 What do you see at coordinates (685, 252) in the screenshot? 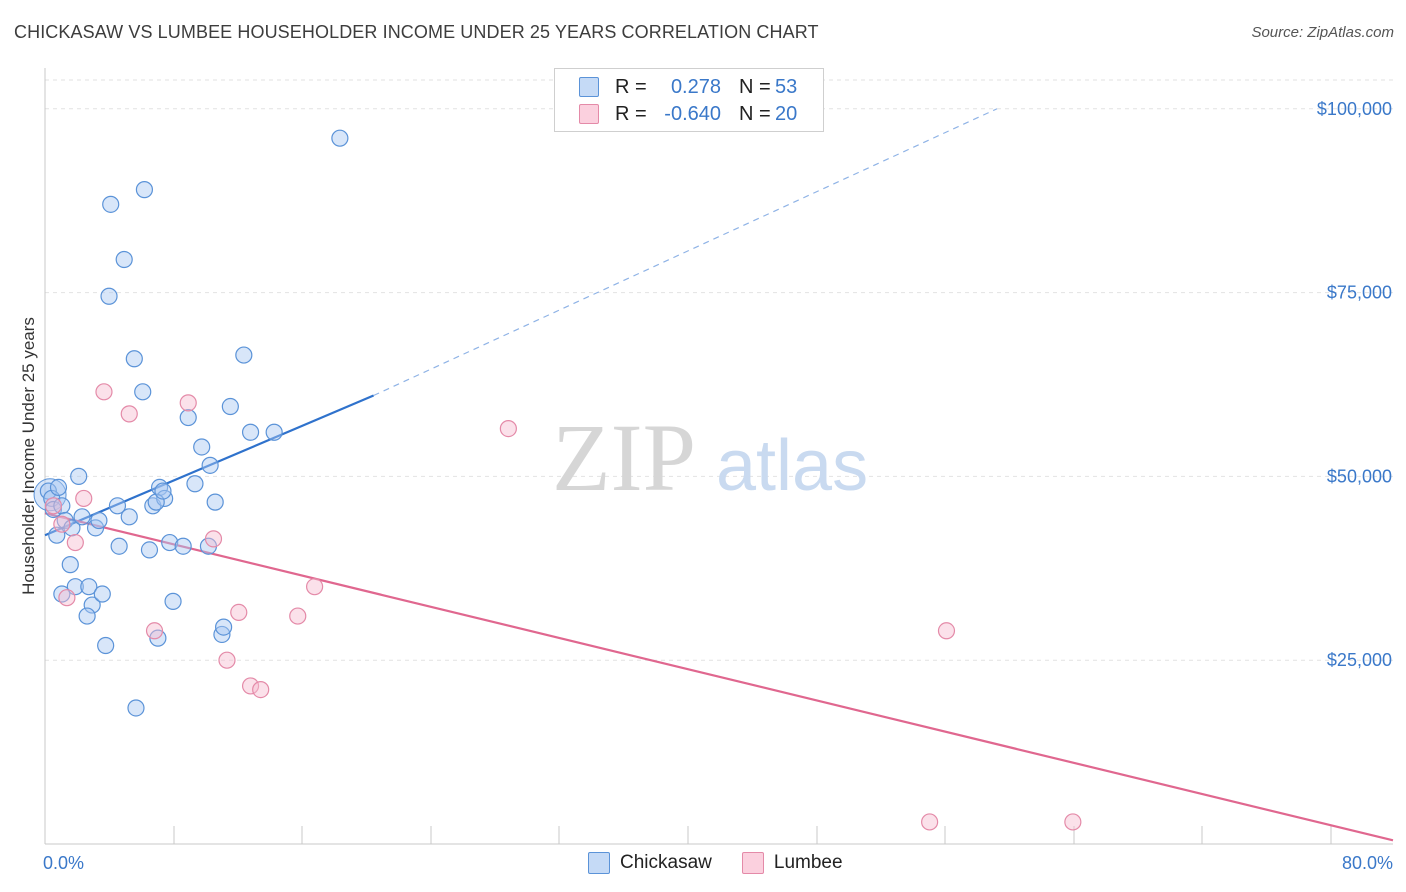
I see `chickasaw-trend-extension` at bounding box center [685, 252].